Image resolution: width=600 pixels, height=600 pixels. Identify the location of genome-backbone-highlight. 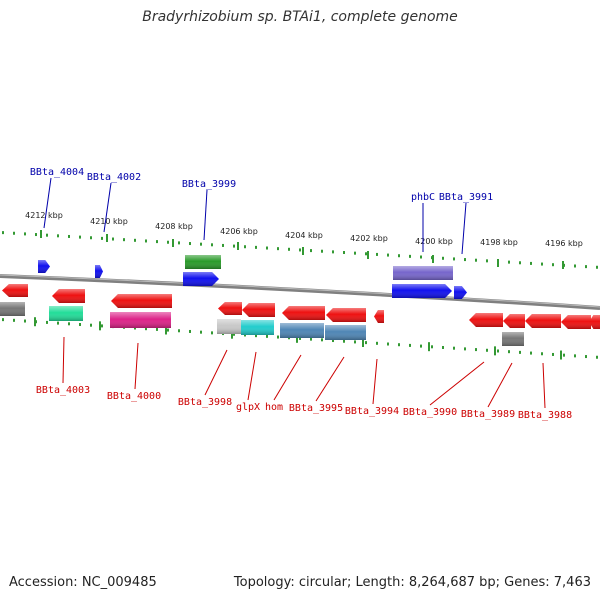
(300, 291).